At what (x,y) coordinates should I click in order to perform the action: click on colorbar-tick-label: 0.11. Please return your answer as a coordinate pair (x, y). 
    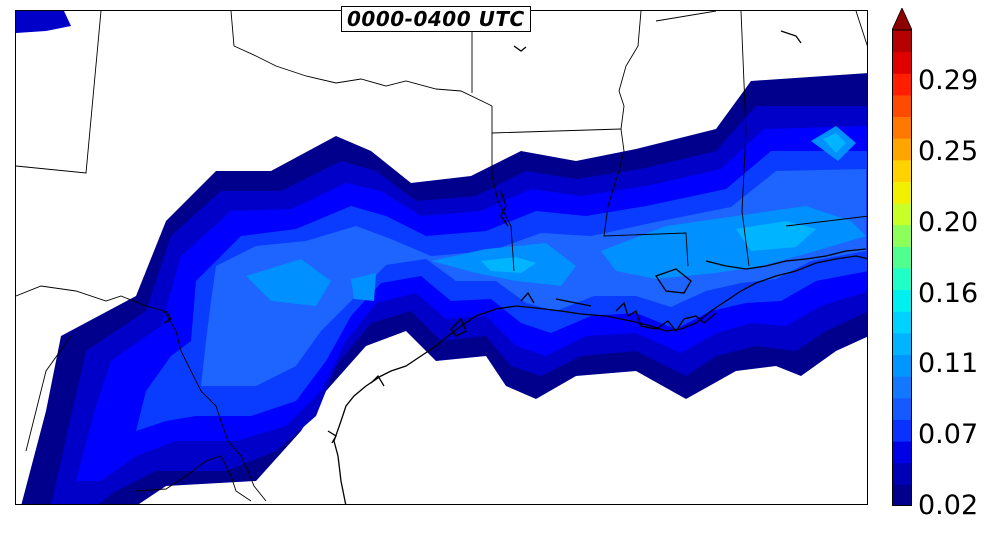
    Looking at the image, I should click on (948, 364).